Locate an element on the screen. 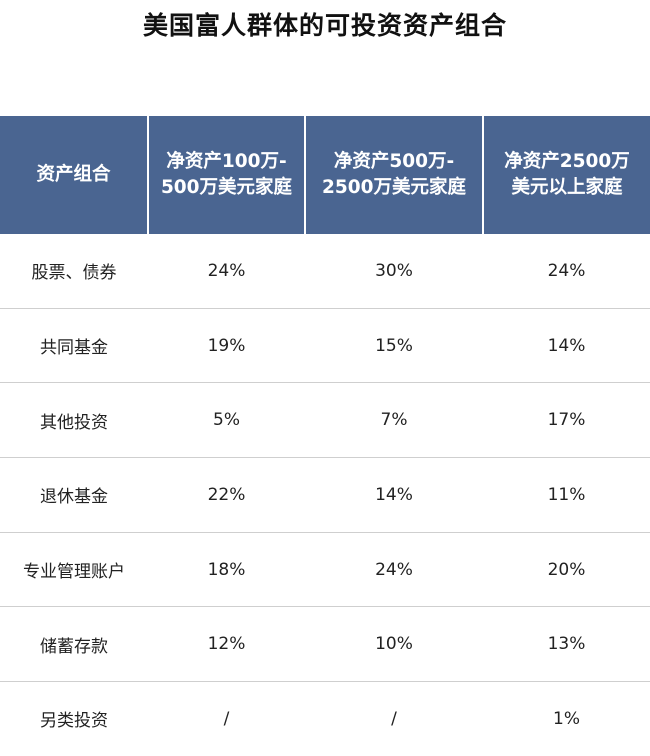 This screenshot has height=756, width=650. table-row: 股票、债券 24% 30% 24% is located at coordinates (325, 271).